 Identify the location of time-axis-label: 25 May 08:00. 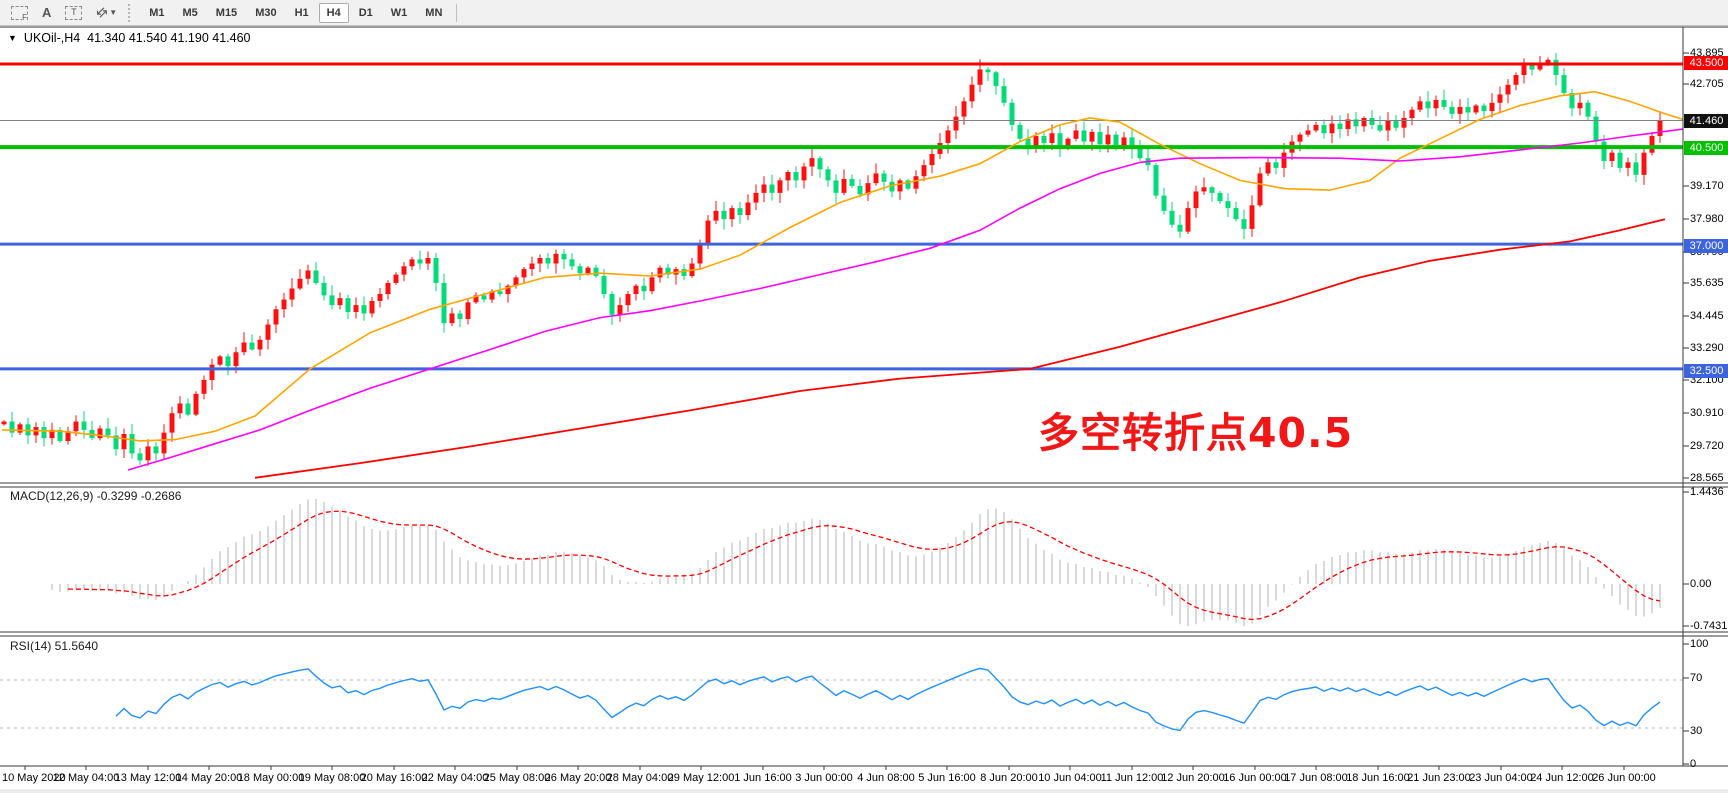
(517, 778).